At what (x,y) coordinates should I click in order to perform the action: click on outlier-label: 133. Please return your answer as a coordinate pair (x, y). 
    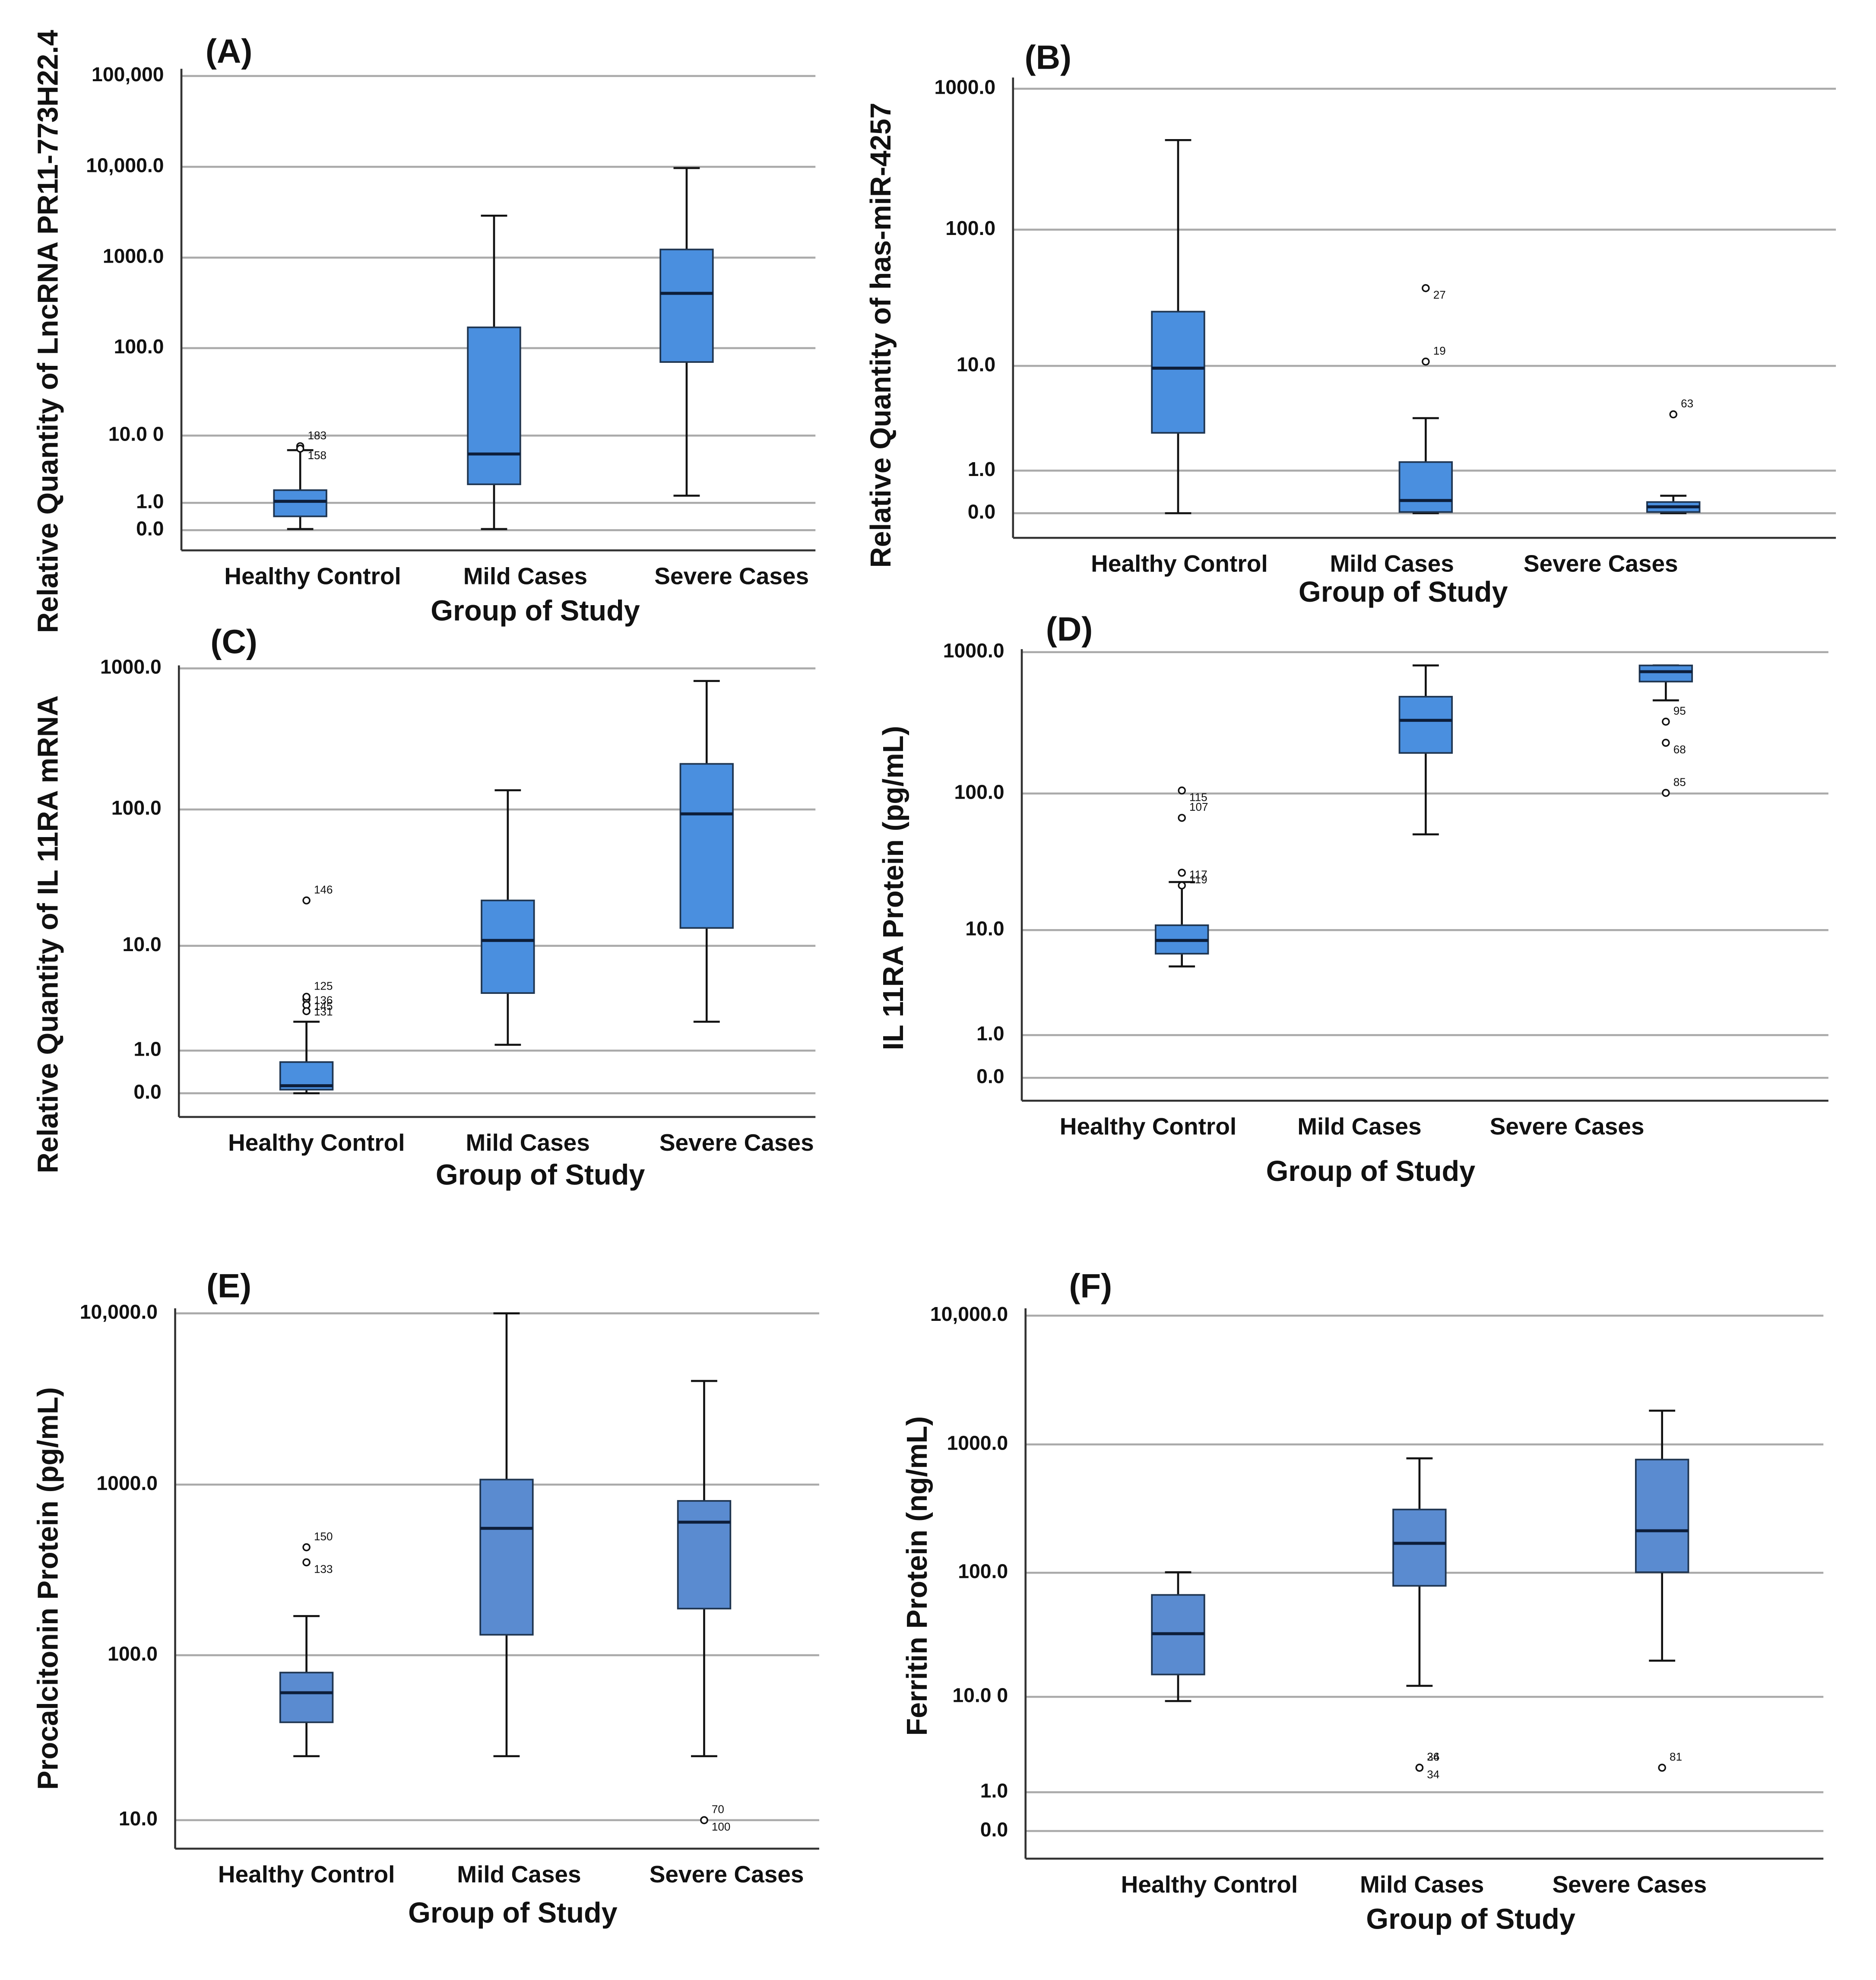
    Looking at the image, I should click on (323, 1568).